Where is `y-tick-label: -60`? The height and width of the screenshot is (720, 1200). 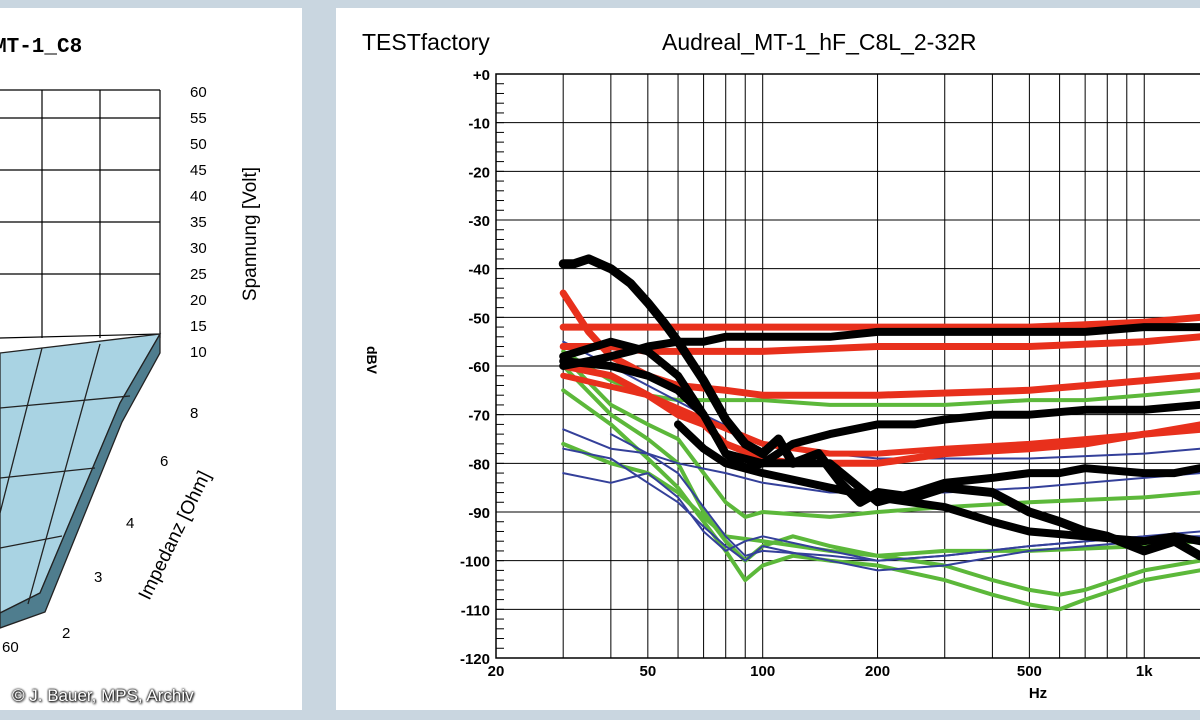
y-tick-label: -60 is located at coordinates (479, 367).